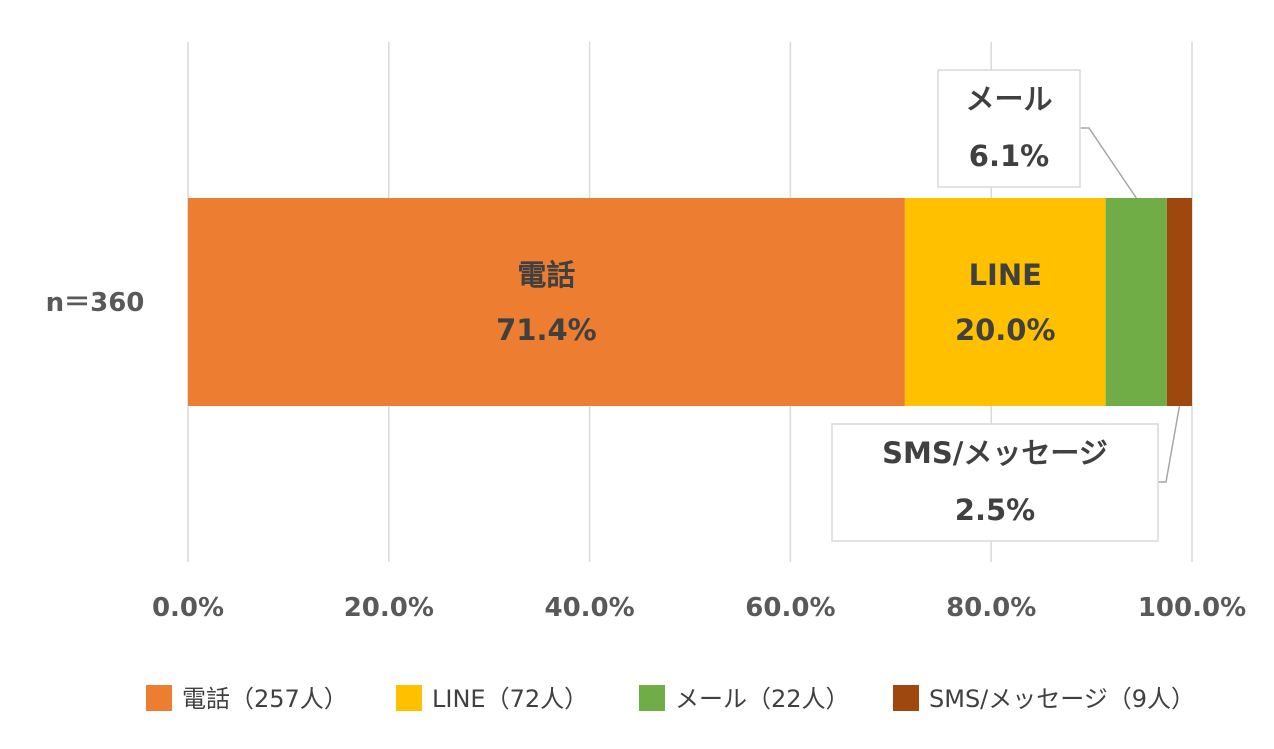  Describe the element at coordinates (1005, 275) in the screenshot. I see `data-label-name: LINE` at that location.